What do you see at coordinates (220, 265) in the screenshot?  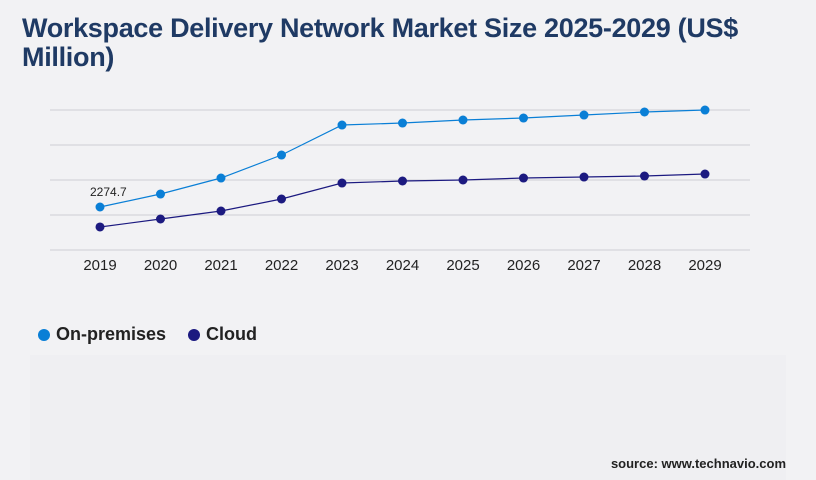 I see `x-tick-label: 2021` at bounding box center [220, 265].